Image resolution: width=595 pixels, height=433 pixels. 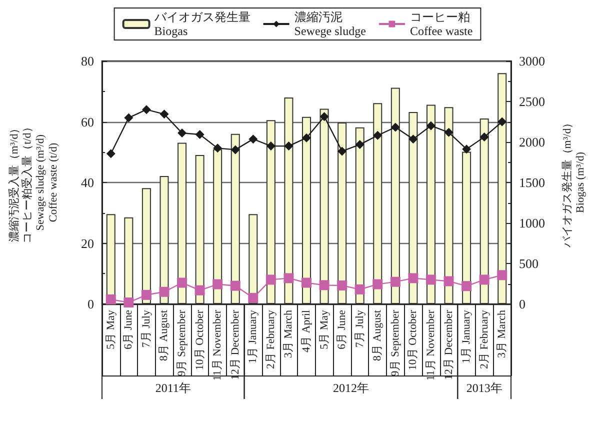 I want to click on y-axis-title: 濃縮汚泥受入量（m³/d）コーヒー粕受入量（t/d） Sewage sludge (m³/d) Coffee waste (t/d), so click(x=34, y=183).